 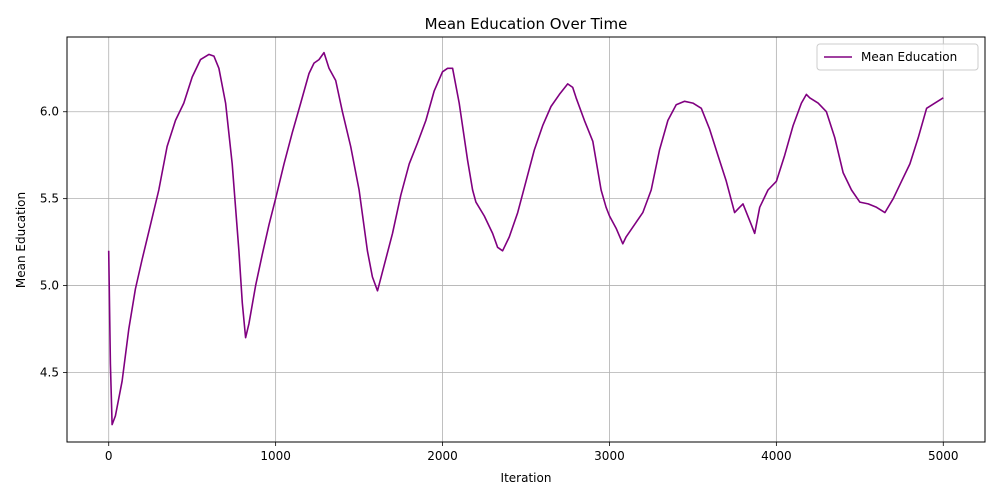 What do you see at coordinates (526, 24) in the screenshot?
I see `chart-title: Mean Education Over Time` at bounding box center [526, 24].